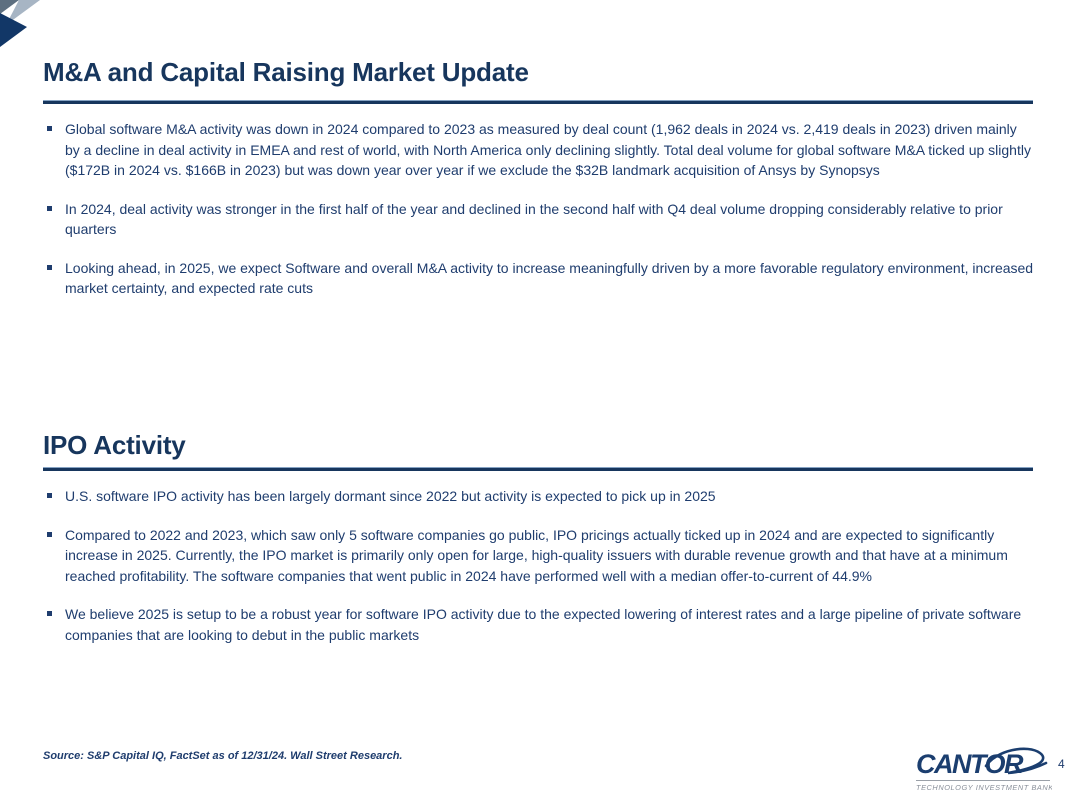 The width and height of the screenshot is (1080, 799). Describe the element at coordinates (538, 102) in the screenshot. I see `section-1-rule` at that location.